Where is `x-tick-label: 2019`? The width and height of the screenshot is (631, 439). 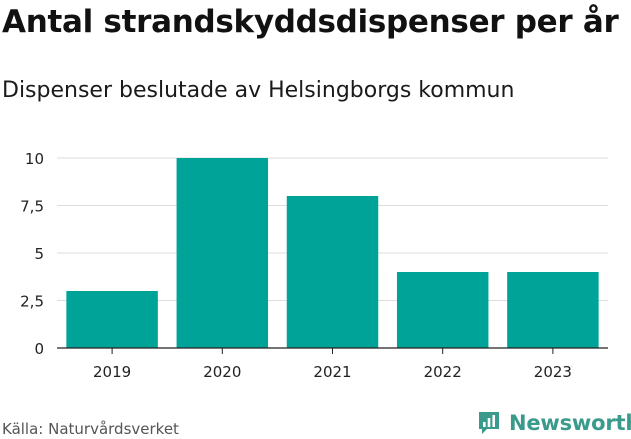 x-tick-label: 2019 is located at coordinates (112, 372).